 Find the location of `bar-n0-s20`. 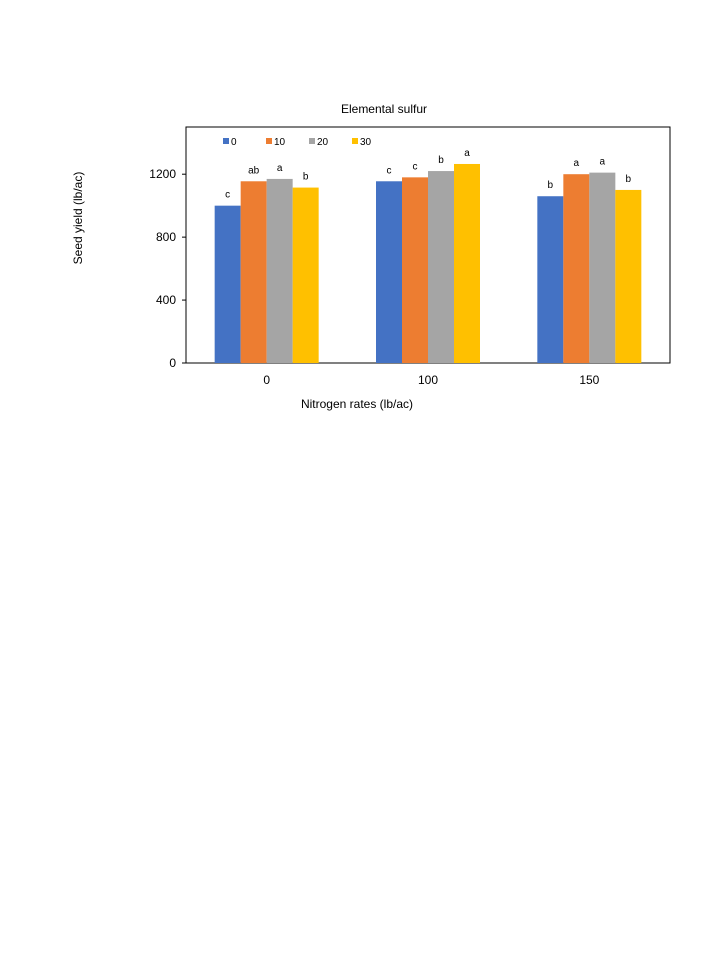

bar-n0-s20 is located at coordinates (279, 270).